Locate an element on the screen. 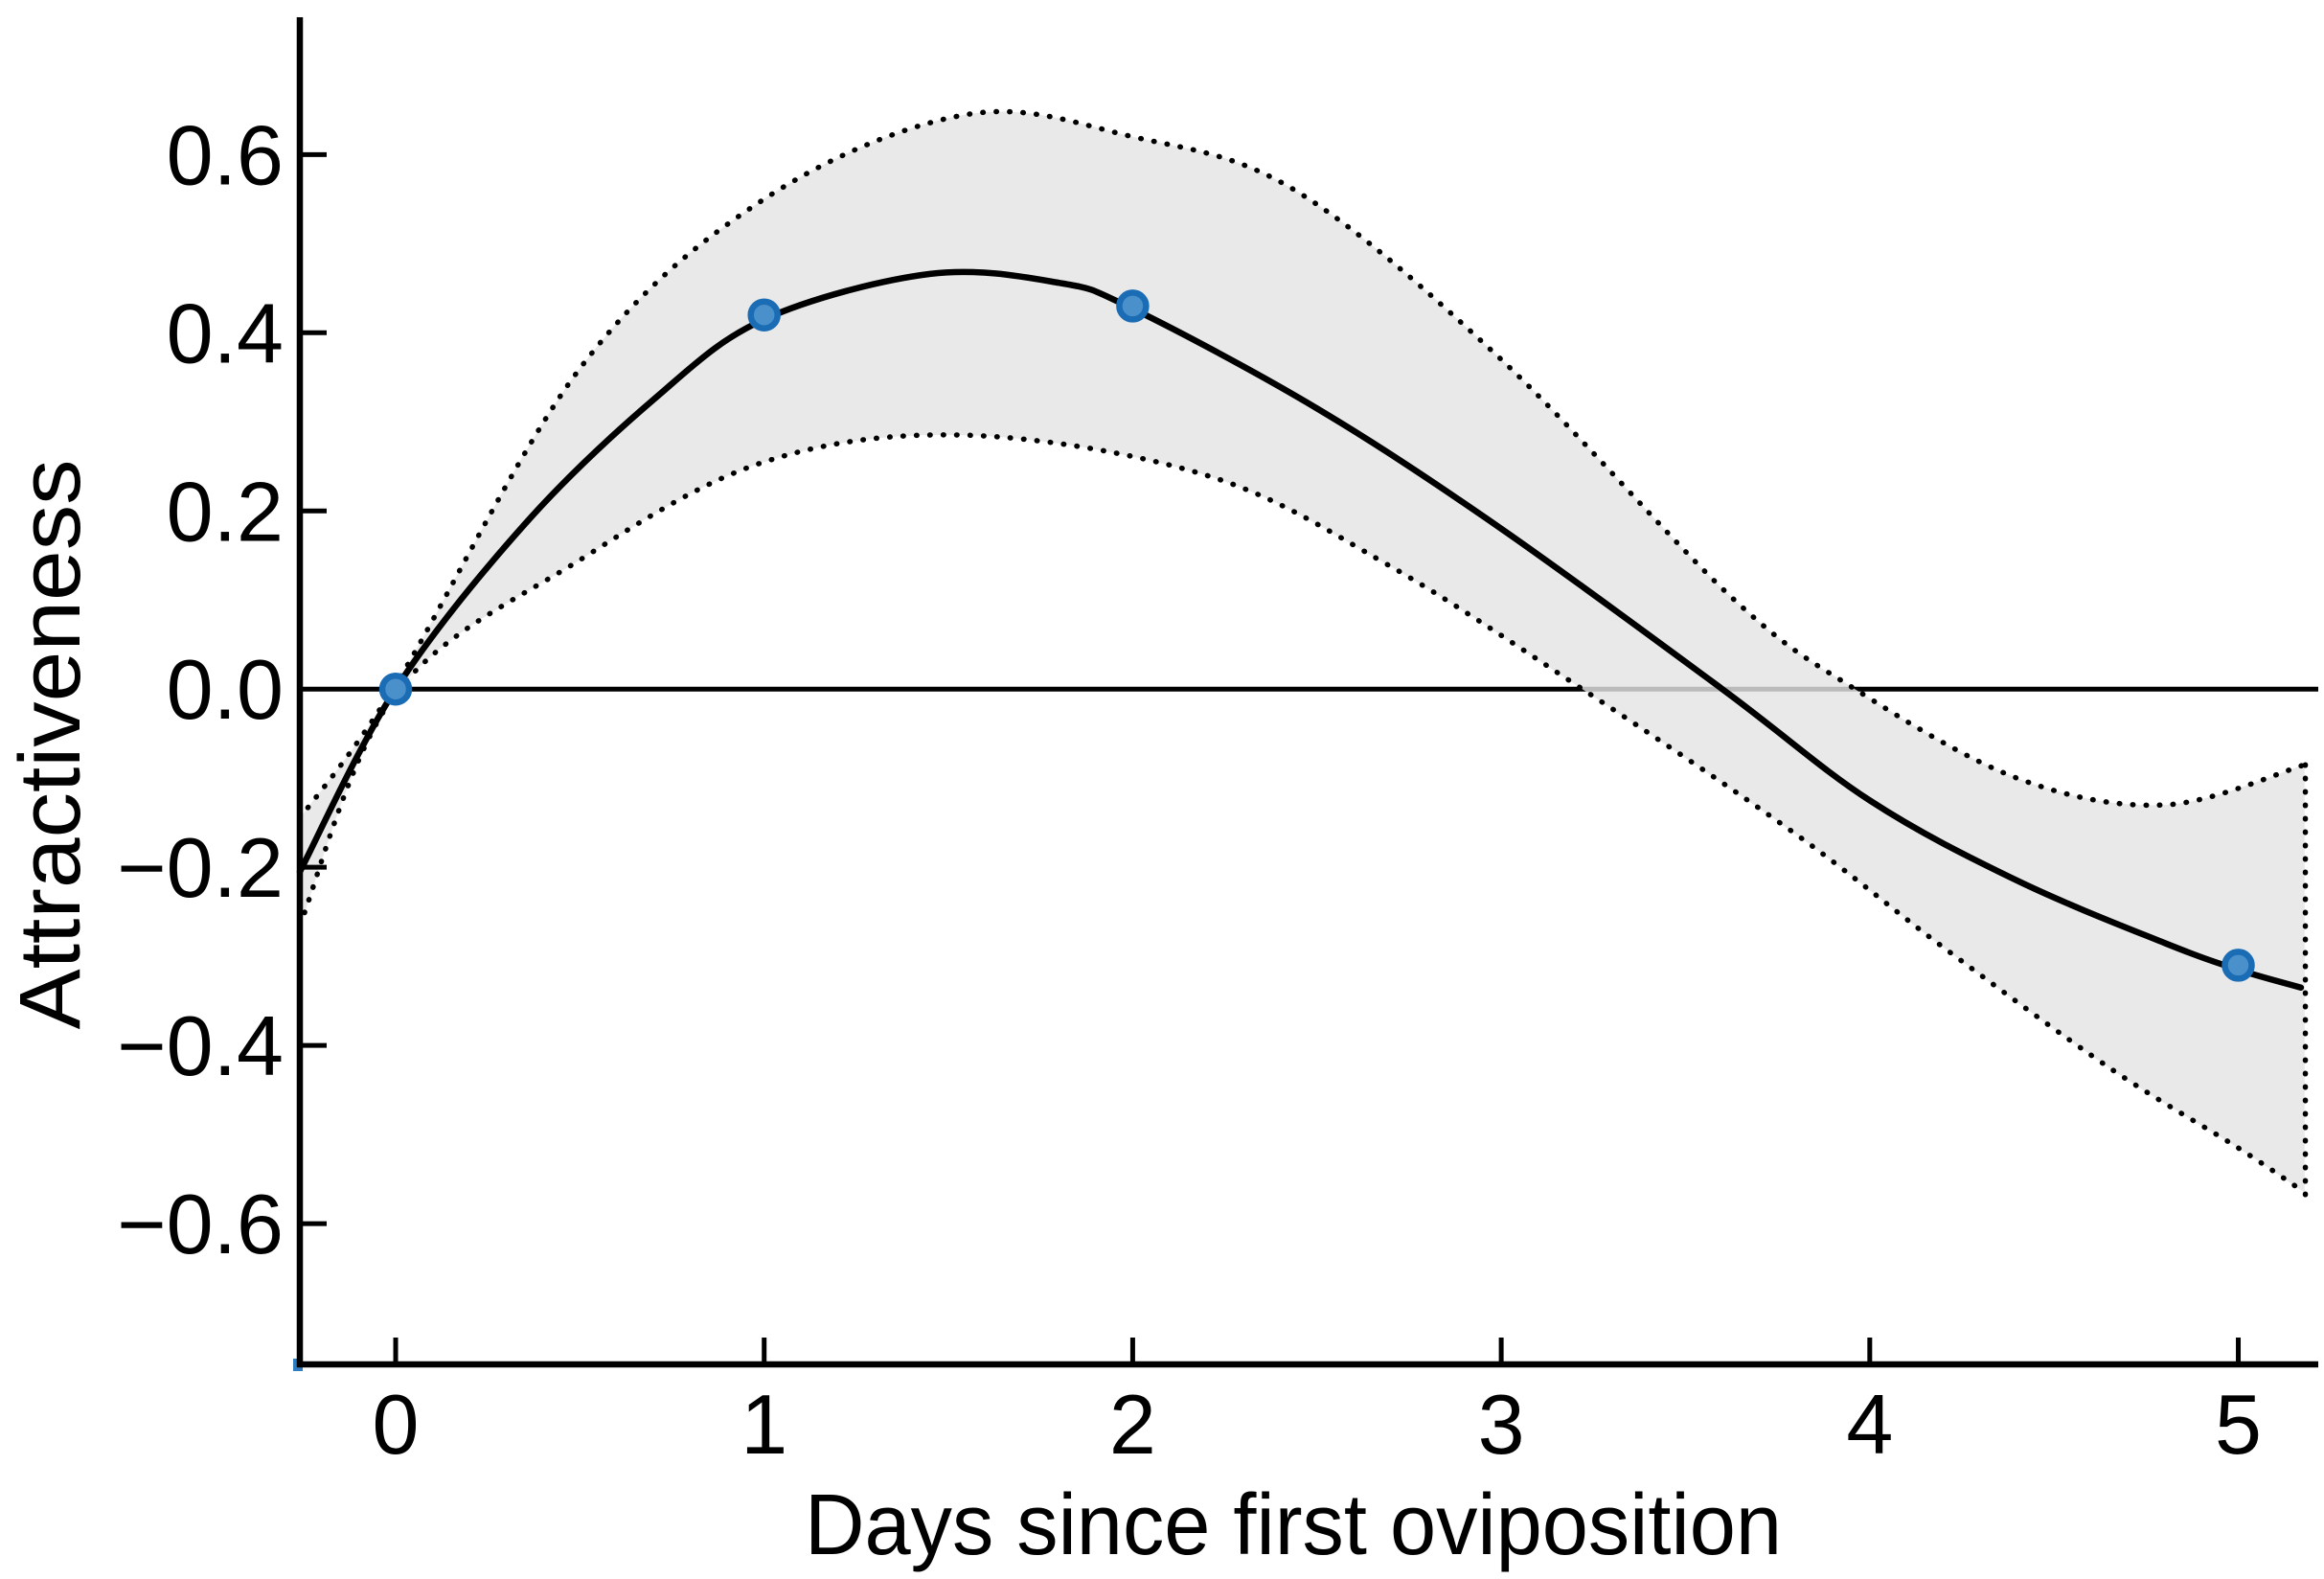  x-tick-label: 5 is located at coordinates (2238, 1424).